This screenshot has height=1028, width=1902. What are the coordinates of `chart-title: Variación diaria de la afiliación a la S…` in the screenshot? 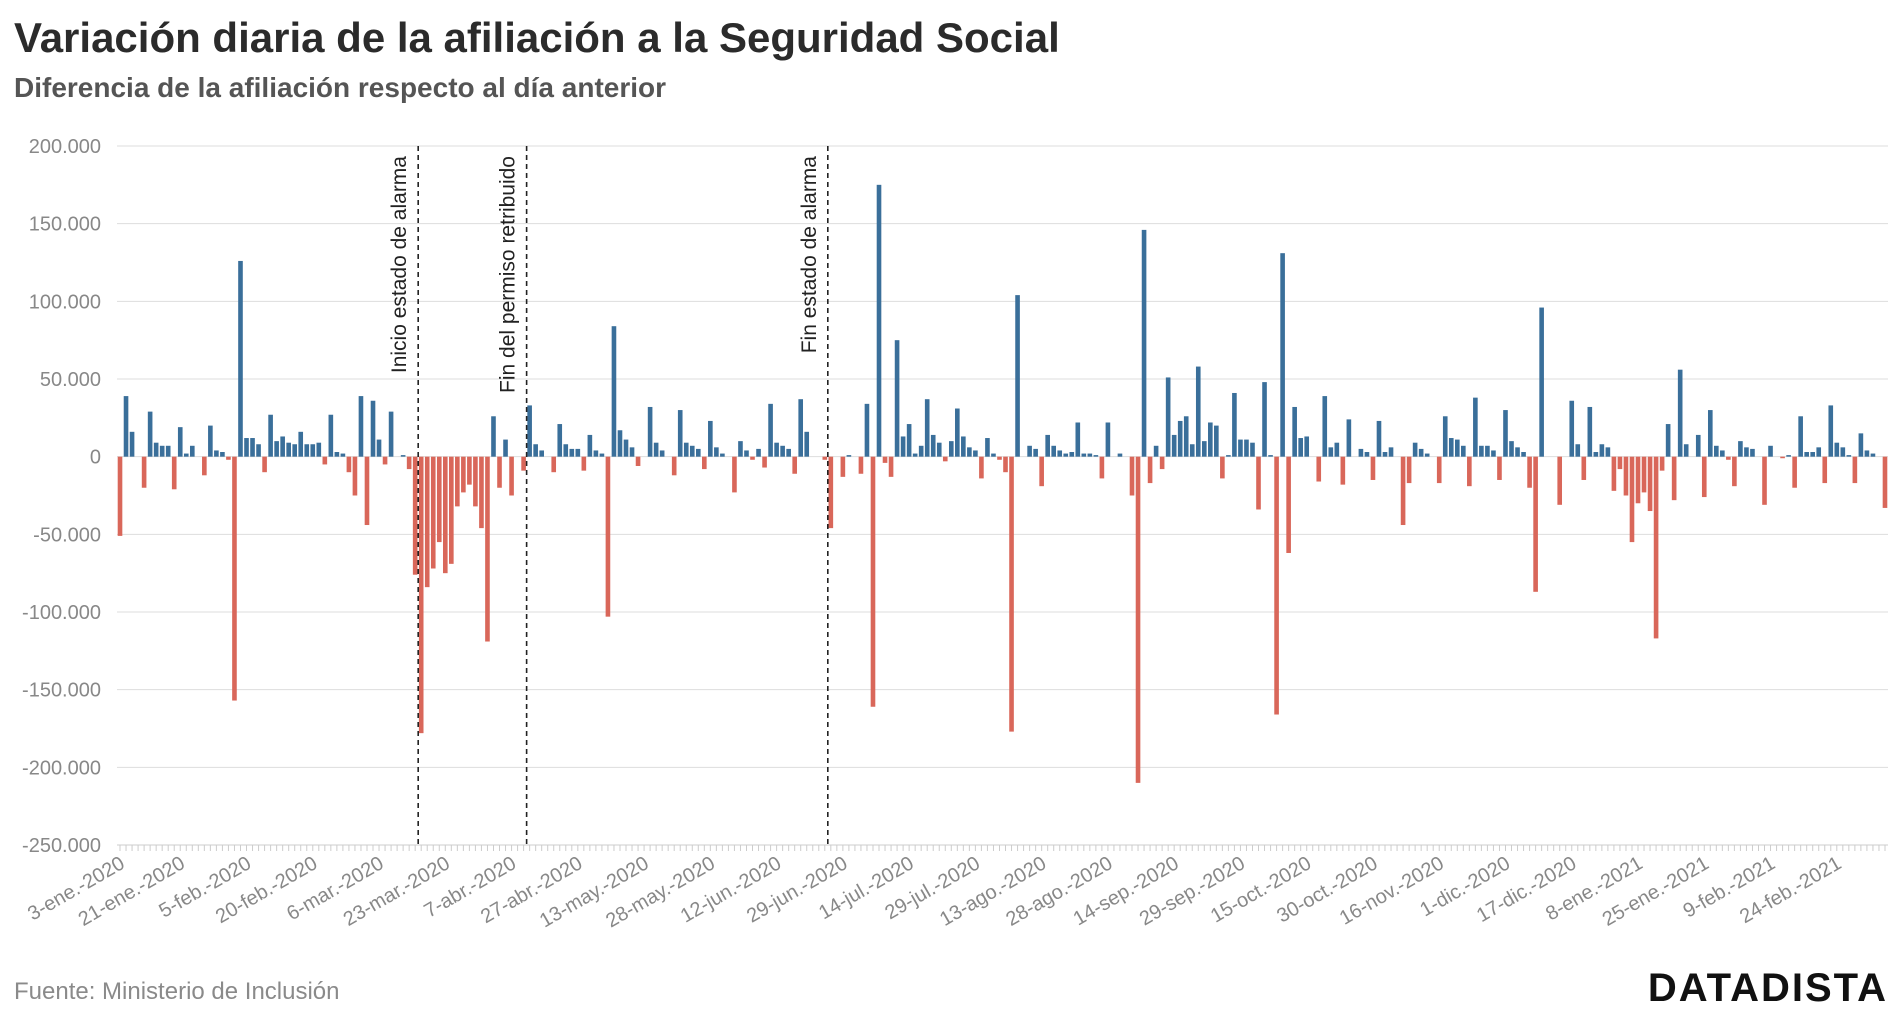 It's located at (537, 37).